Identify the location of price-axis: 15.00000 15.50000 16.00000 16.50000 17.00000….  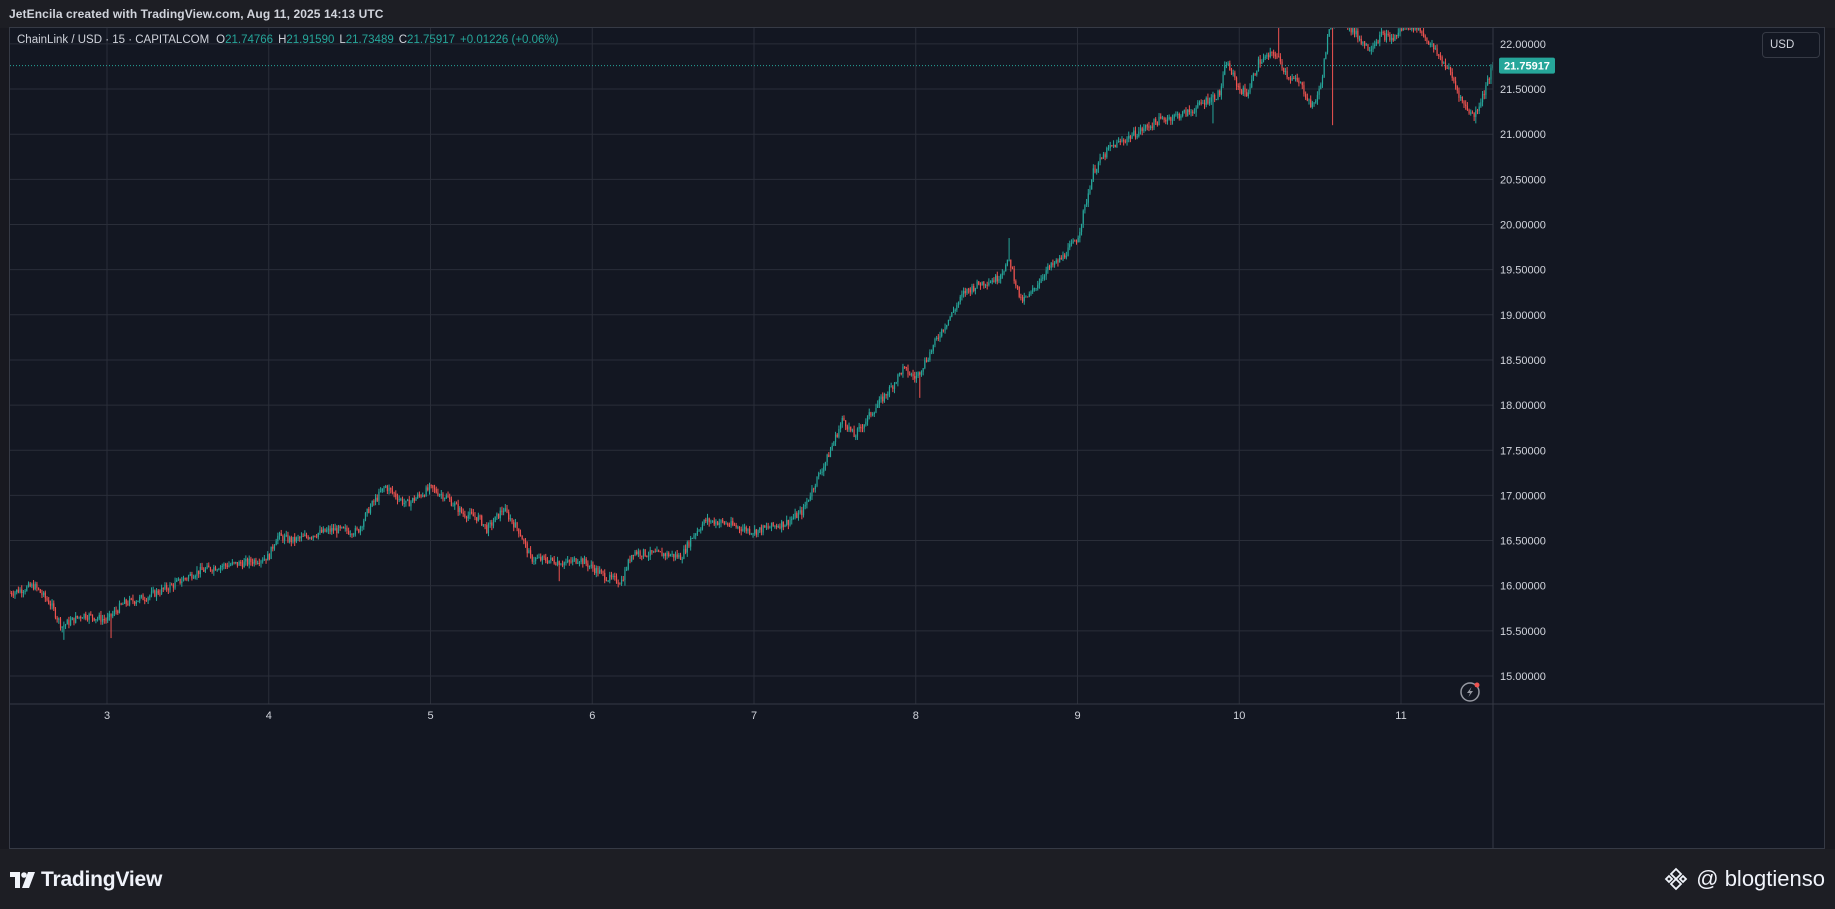
(1523, 355).